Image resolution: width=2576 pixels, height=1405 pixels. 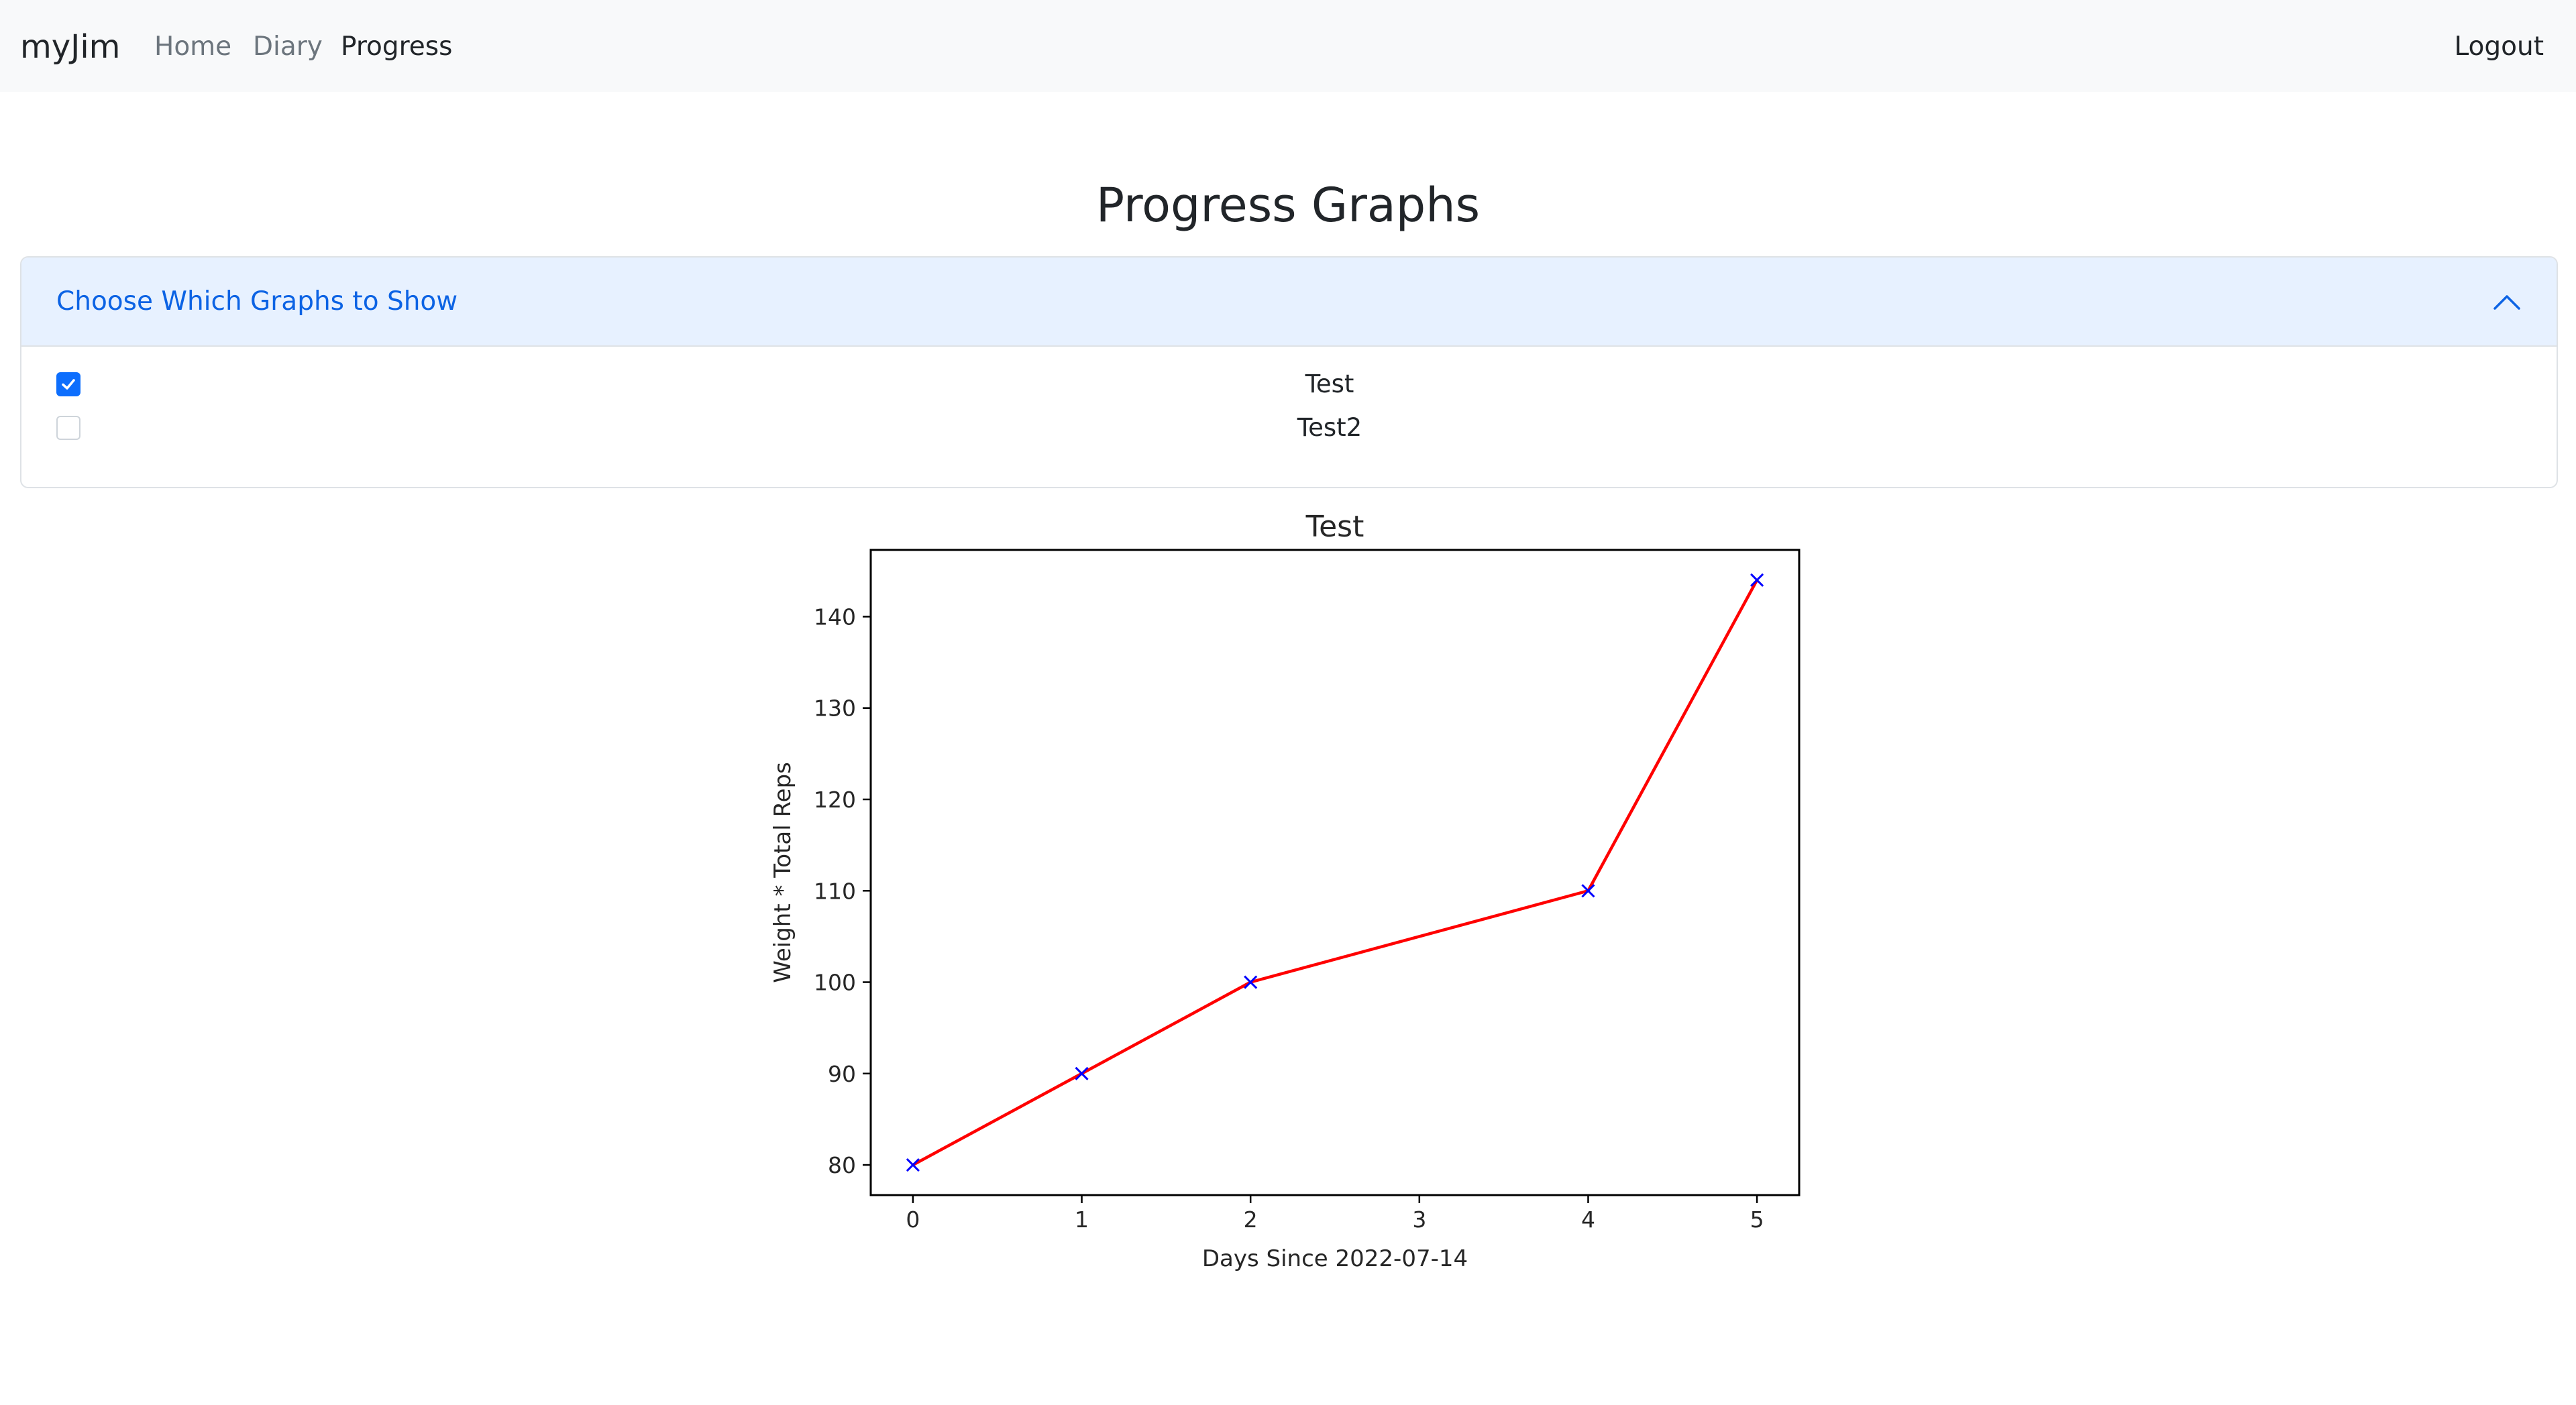 I want to click on y-tick-label: 100, so click(x=835, y=983).